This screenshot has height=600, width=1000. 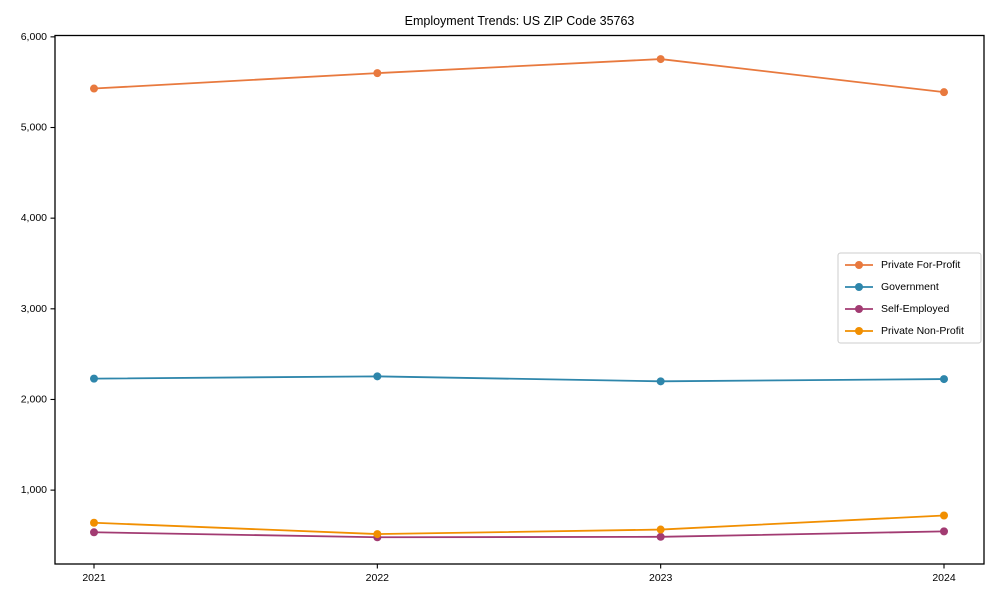 I want to click on y-axis-tick-label: 4,000, so click(x=34, y=218).